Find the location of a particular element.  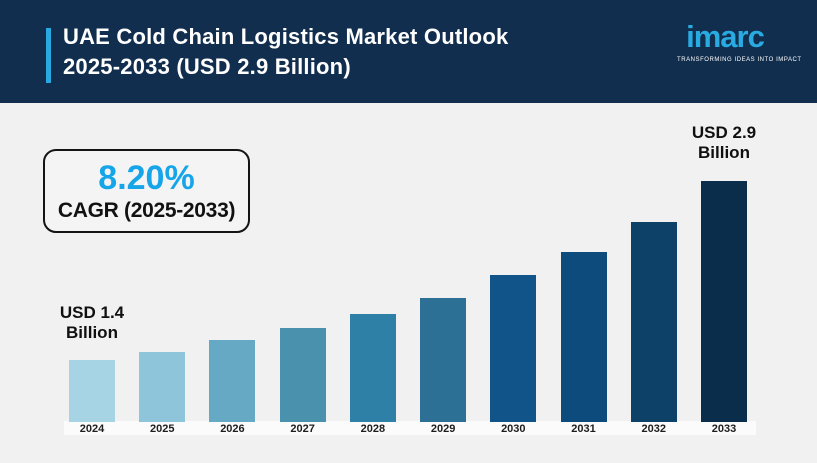

year-labels: 2024 2025 2026 2027 2028 2029 2030 2031 2032 2033 is located at coordinates (408, 429).